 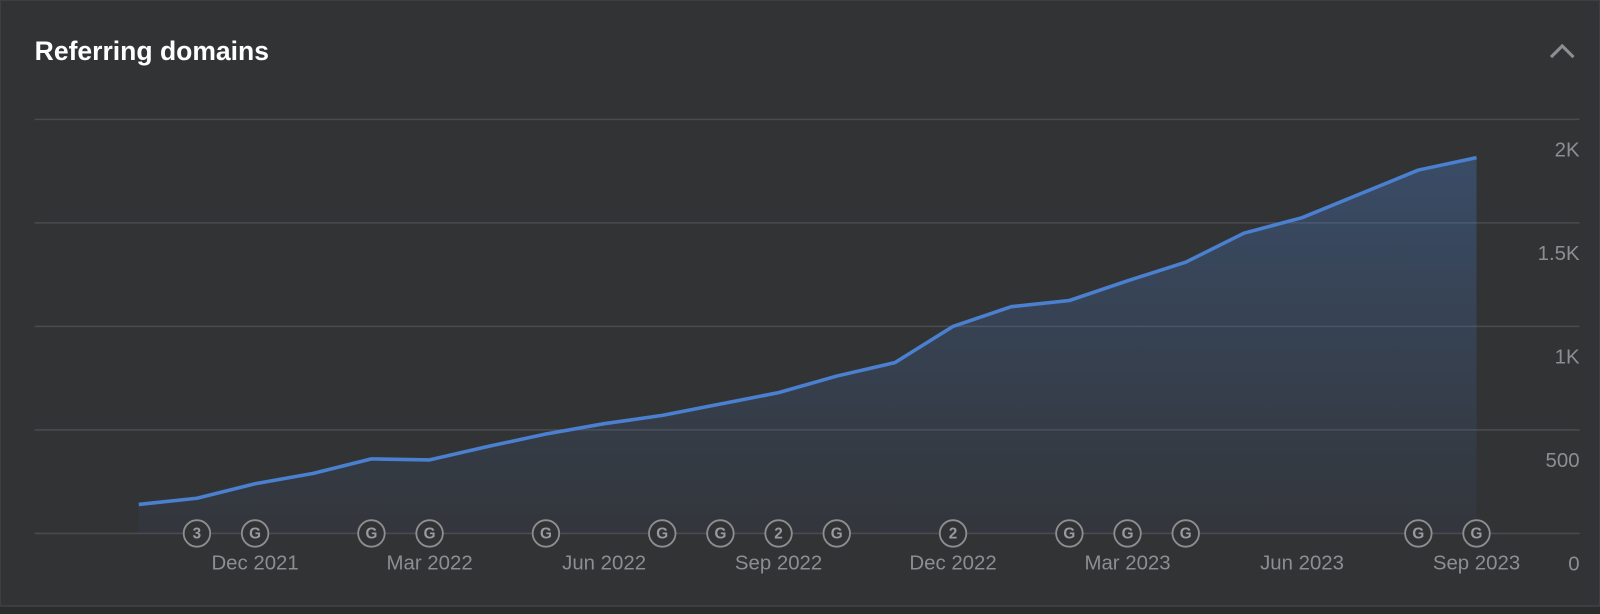 I want to click on x-tick-label: Dec 2021, so click(x=254, y=563).